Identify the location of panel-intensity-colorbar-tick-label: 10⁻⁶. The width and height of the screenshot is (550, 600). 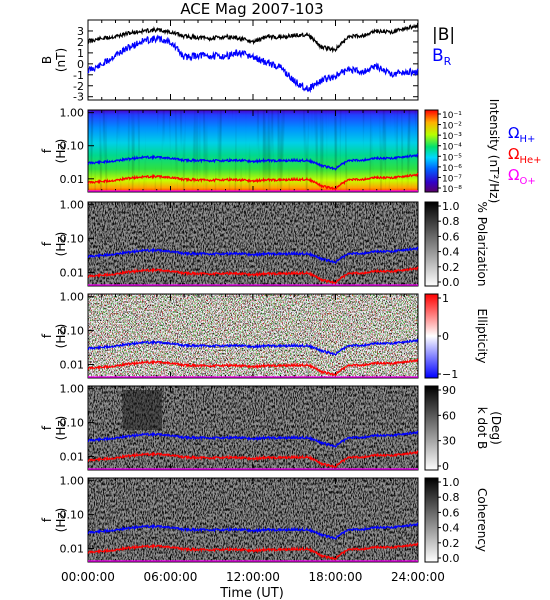
(452, 169).